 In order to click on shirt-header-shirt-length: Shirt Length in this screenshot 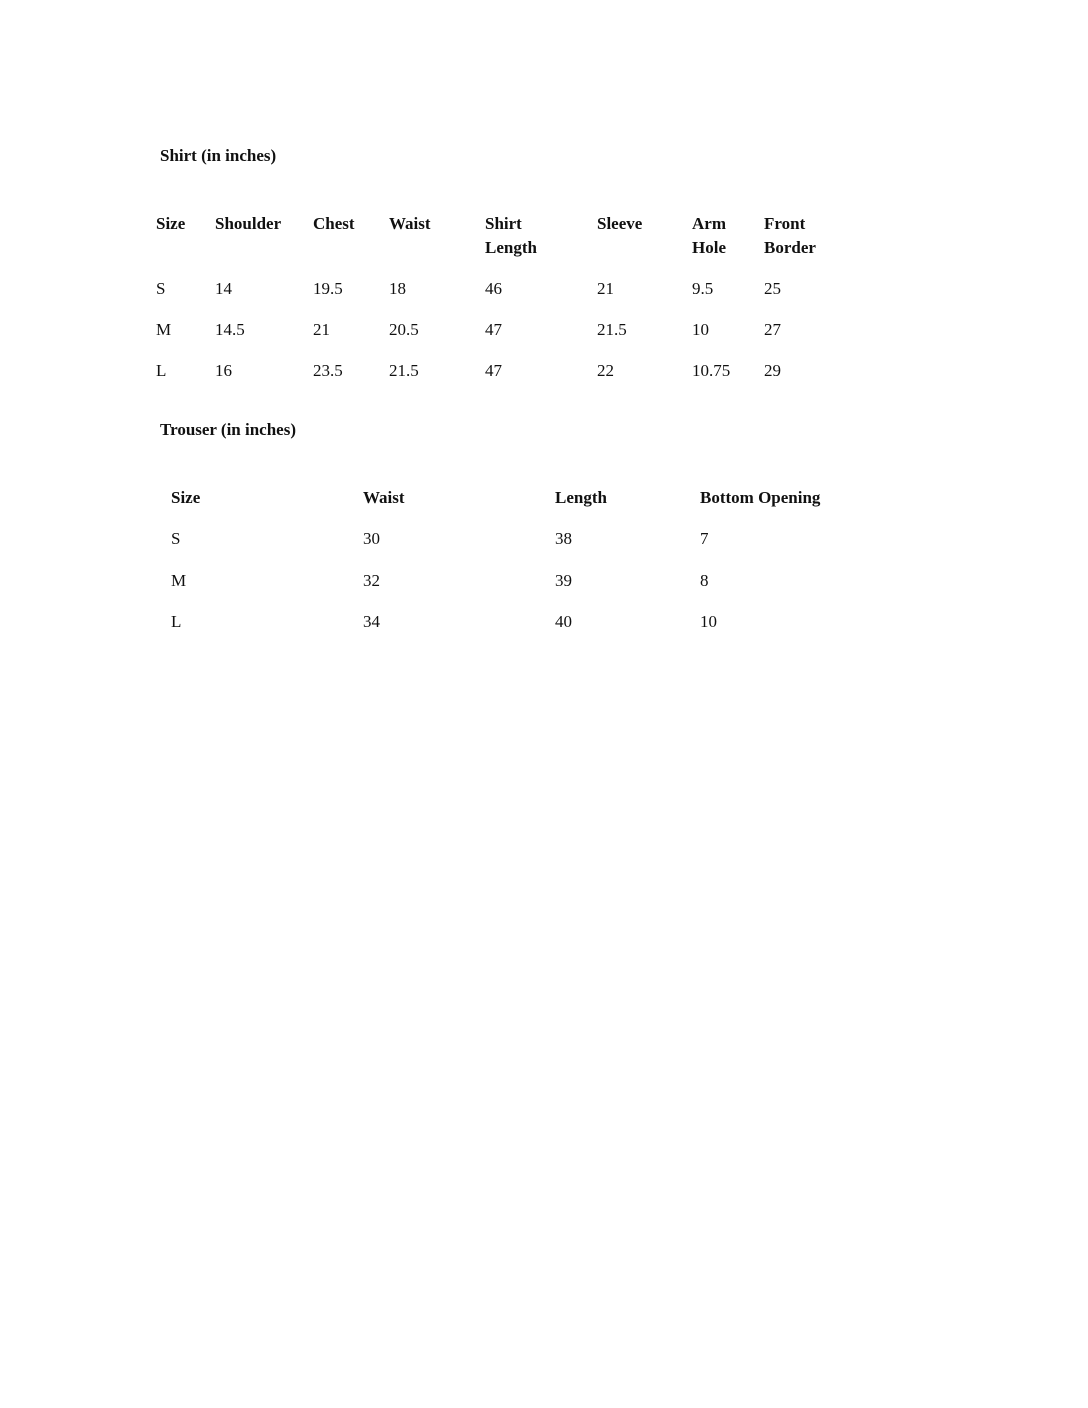, I will do `click(511, 235)`.